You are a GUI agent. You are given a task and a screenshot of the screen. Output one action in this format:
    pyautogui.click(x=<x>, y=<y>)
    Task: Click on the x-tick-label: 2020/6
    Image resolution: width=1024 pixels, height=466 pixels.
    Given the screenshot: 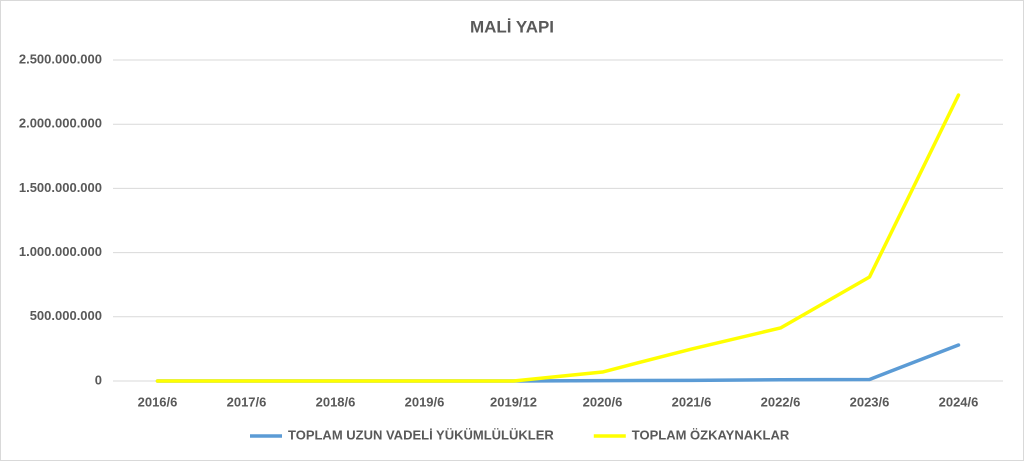 What is the action you would take?
    pyautogui.click(x=603, y=401)
    